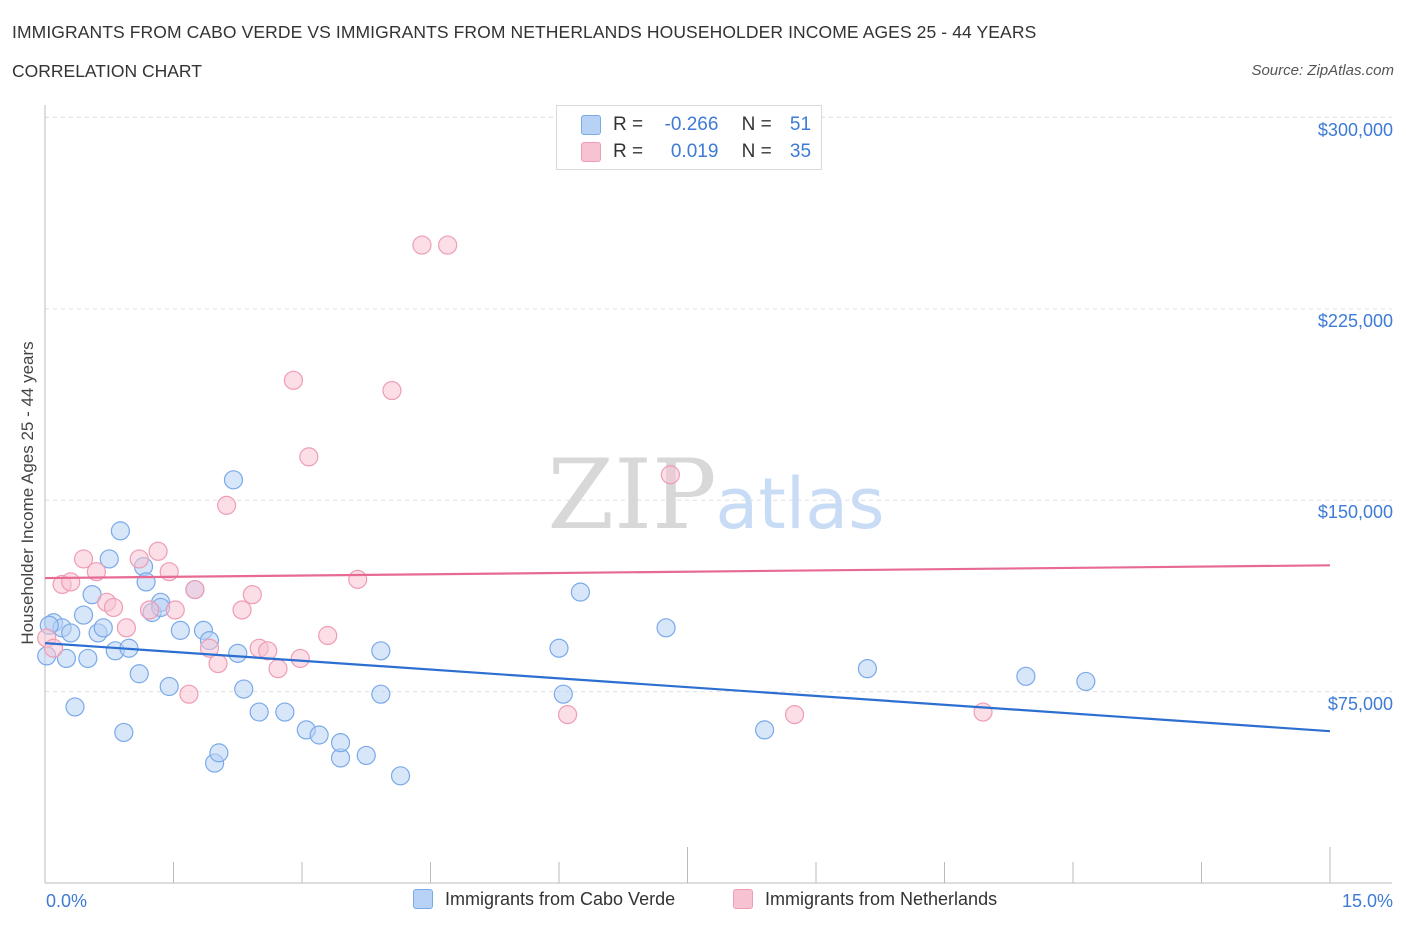 The image size is (1406, 930). I want to click on y-tick-label: $300,000, so click(1355, 129).